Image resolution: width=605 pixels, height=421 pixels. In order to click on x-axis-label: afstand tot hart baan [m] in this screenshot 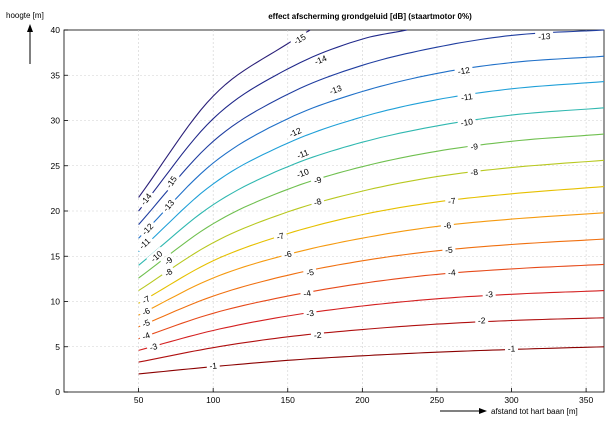, I will do `click(534, 411)`.